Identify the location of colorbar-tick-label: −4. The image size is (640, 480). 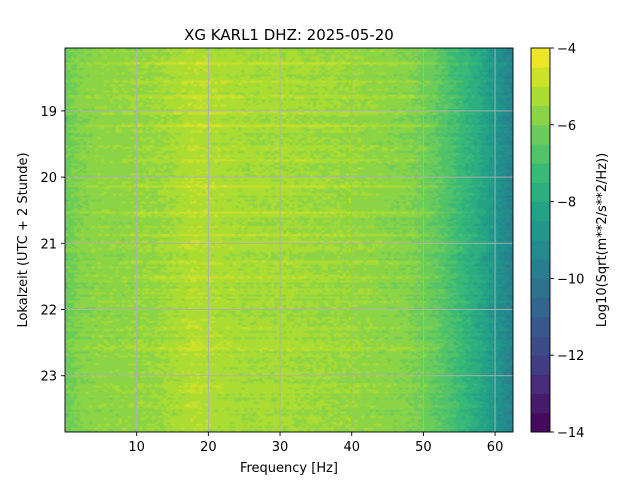
(566, 49).